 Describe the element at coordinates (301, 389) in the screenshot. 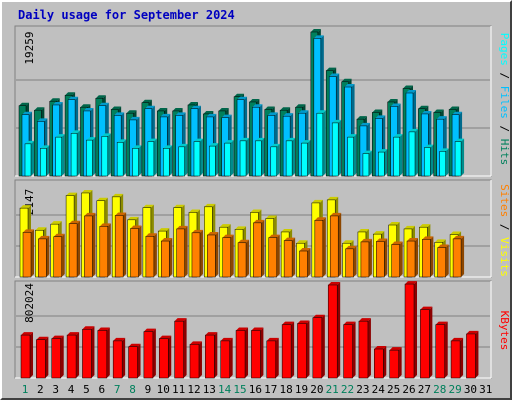

I see `day-label: 19` at that location.